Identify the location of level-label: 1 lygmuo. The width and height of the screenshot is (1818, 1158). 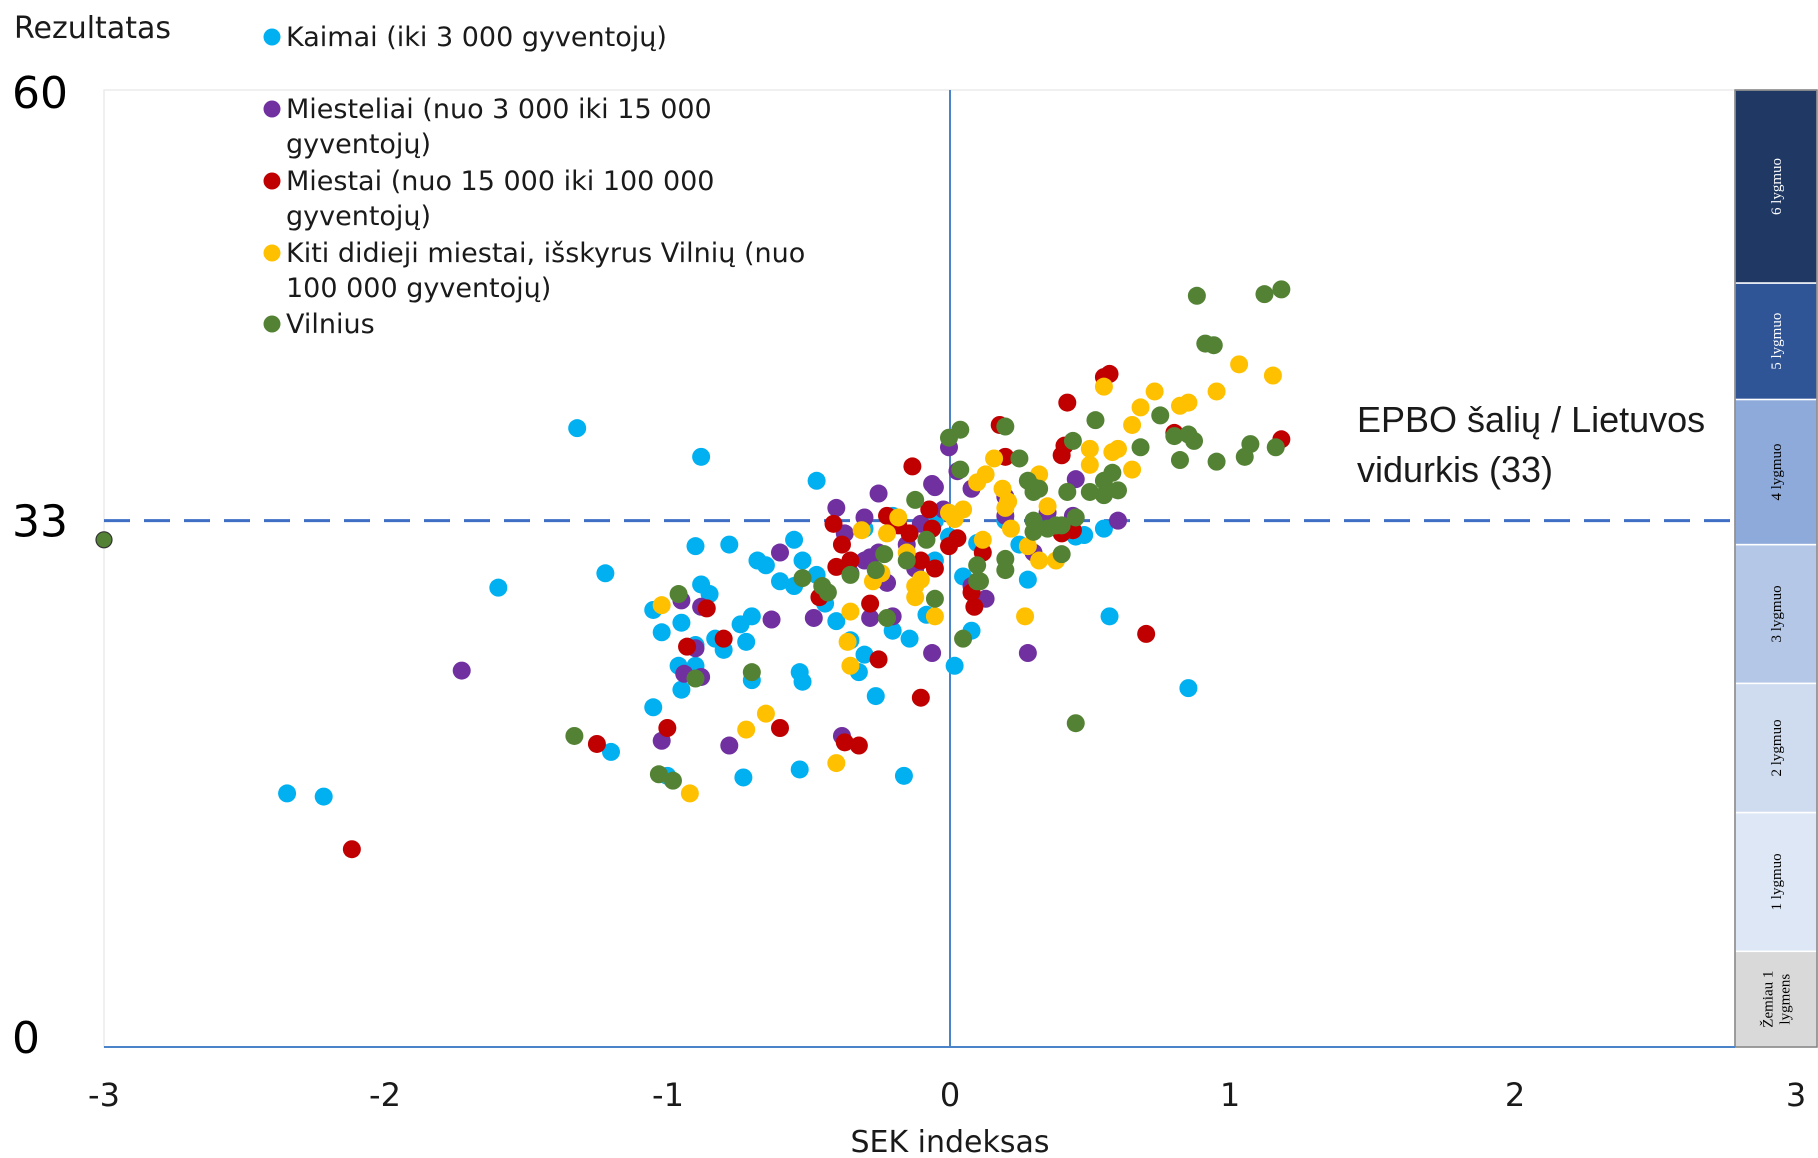
(1777, 881).